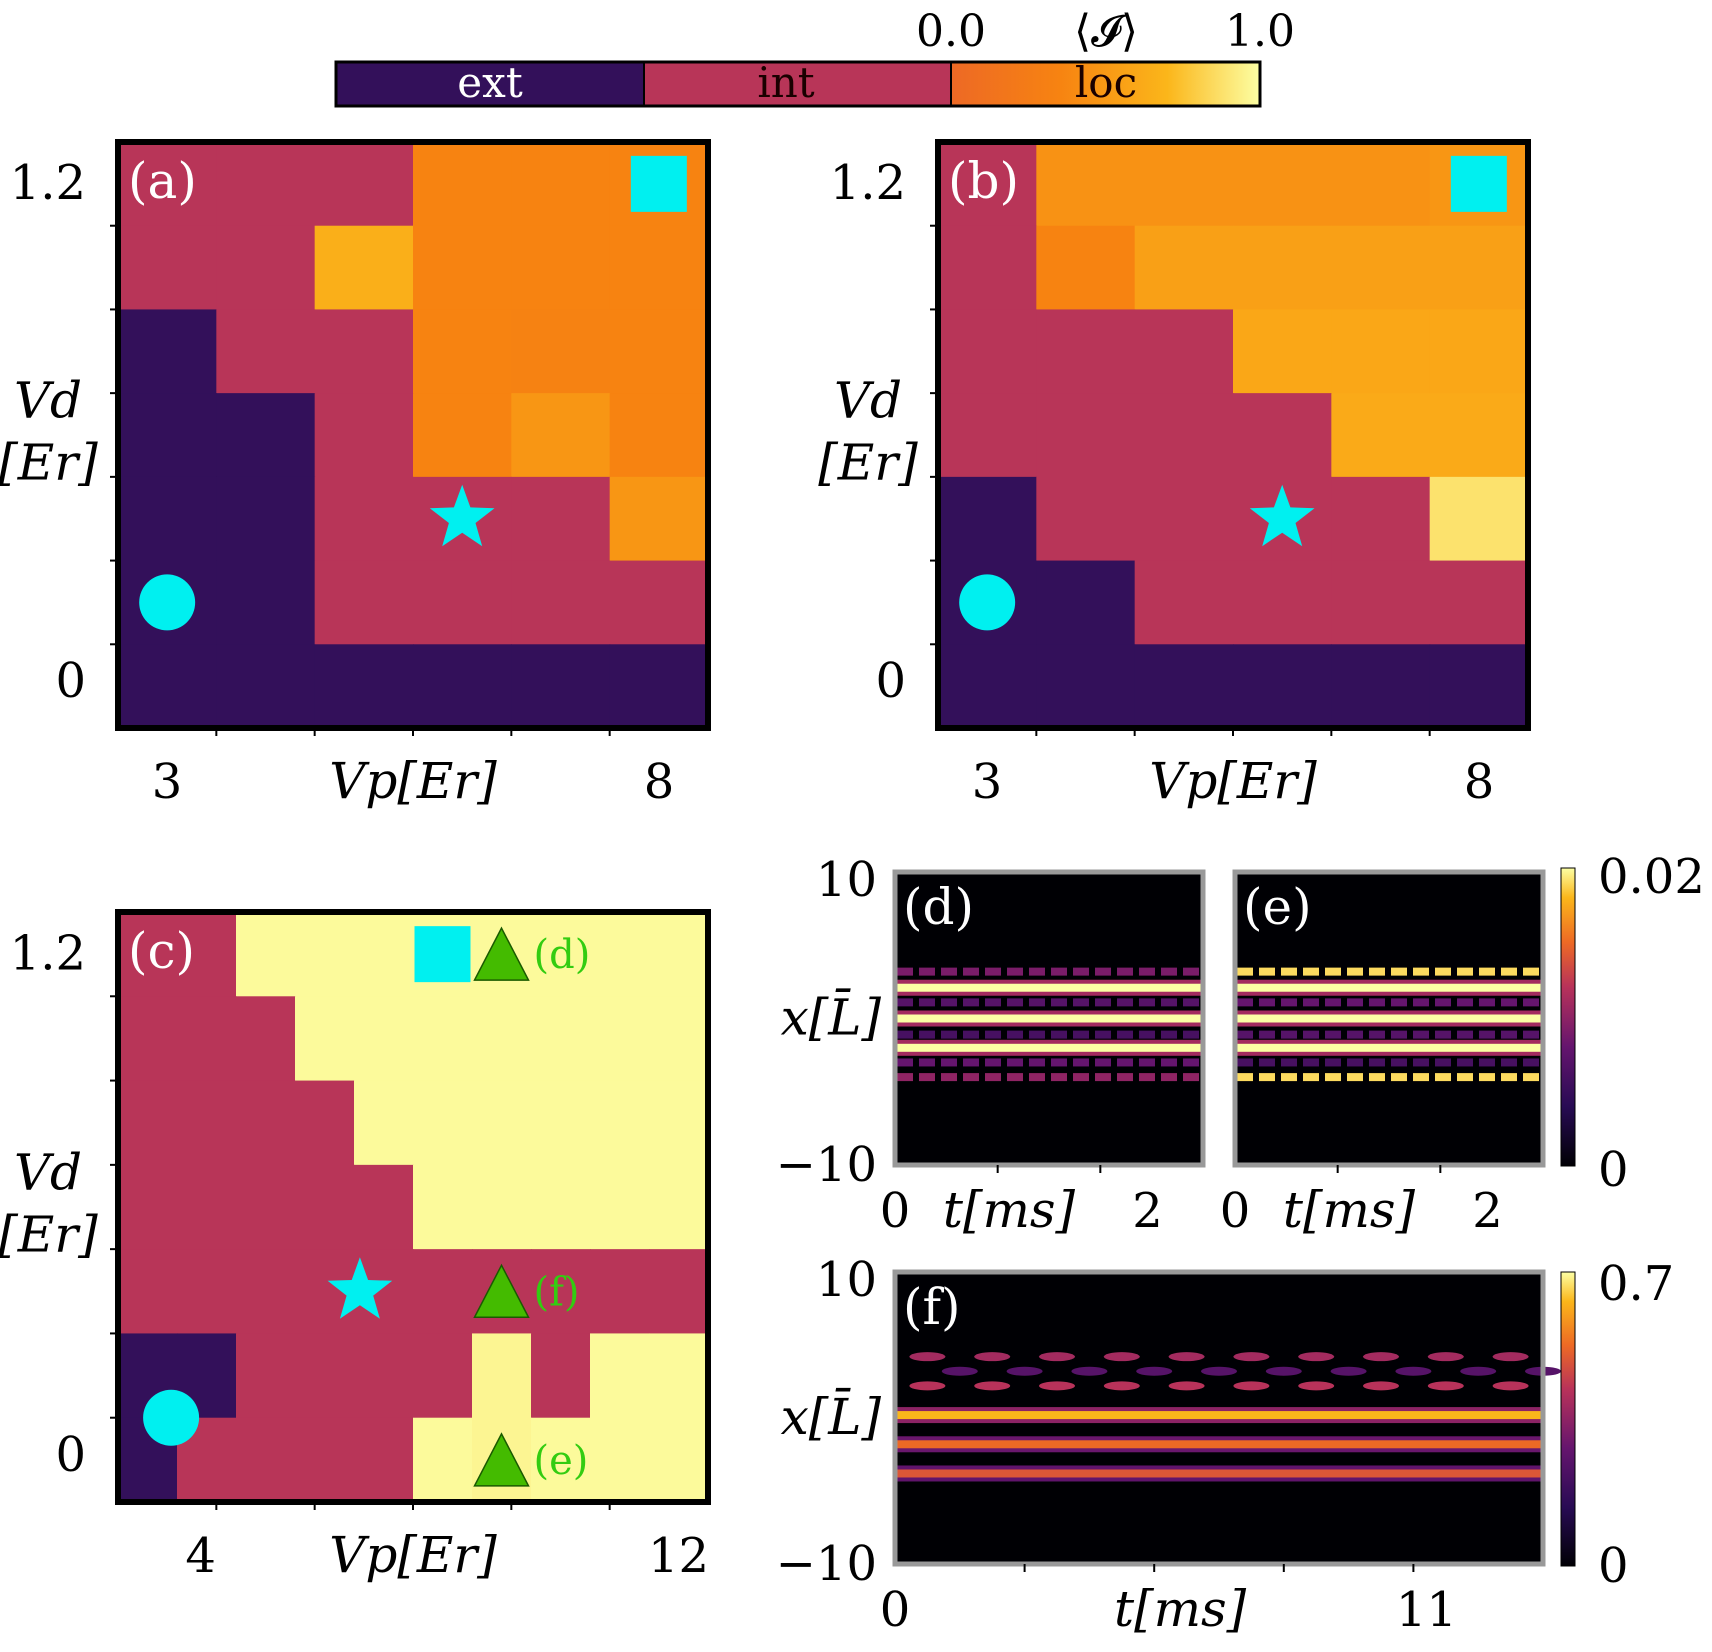  I want to click on y-tick-label: 10, so click(846, 1280).